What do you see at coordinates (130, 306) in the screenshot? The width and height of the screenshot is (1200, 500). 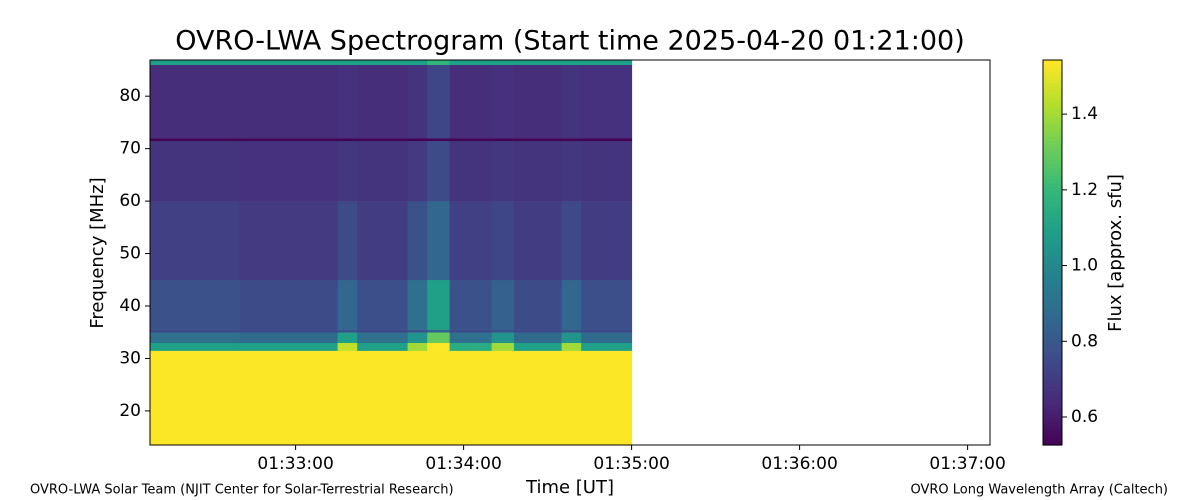 I see `y-tick-label: 40` at bounding box center [130, 306].